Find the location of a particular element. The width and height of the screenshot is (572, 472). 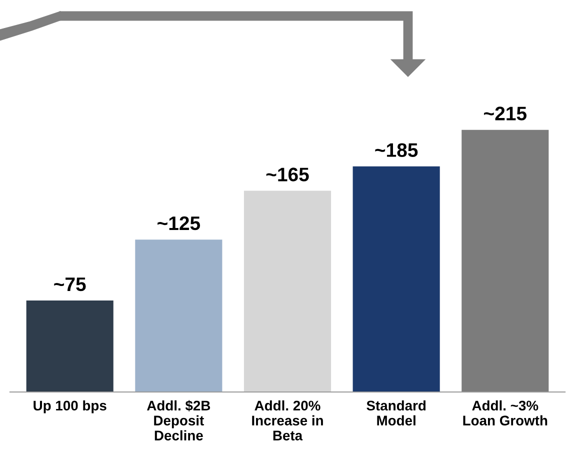

x-tick-label: Addl. ~3% Loan Growth is located at coordinates (505, 413).